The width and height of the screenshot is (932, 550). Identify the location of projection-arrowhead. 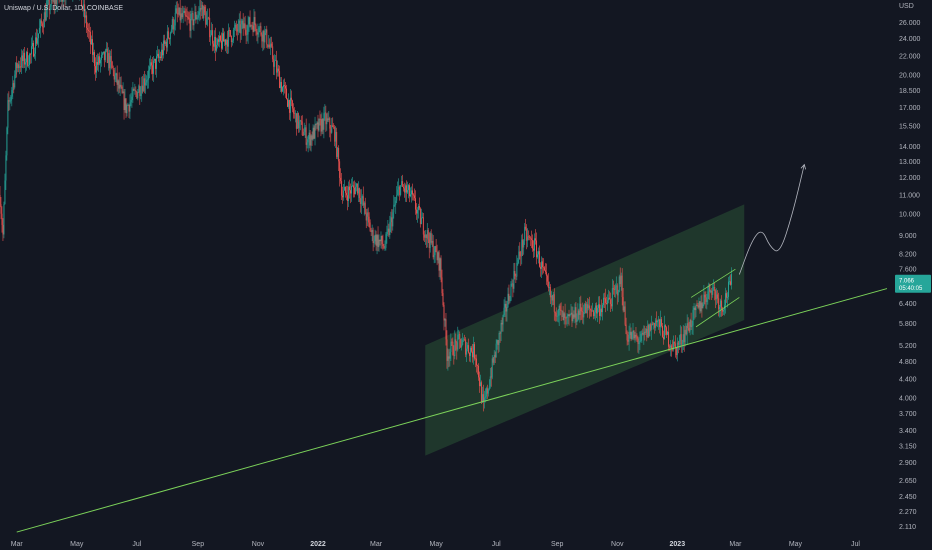
(803, 166).